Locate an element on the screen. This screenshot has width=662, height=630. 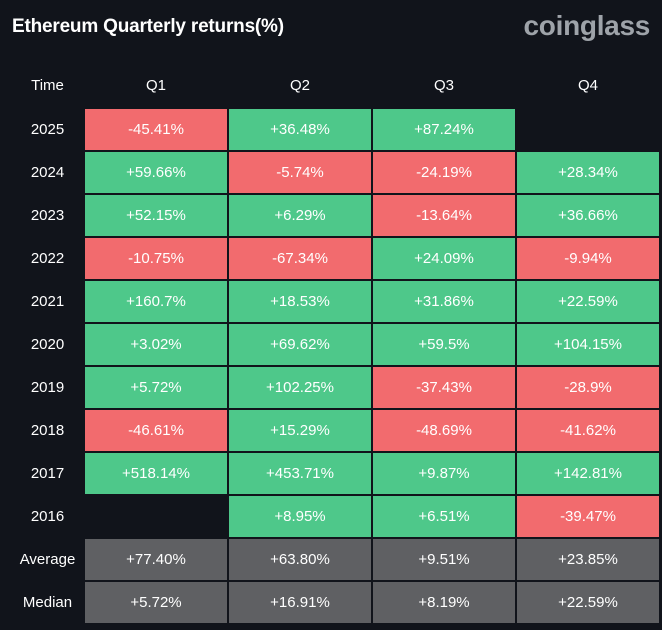
return-cell-2021-q1: +160.7% is located at coordinates (156, 301).